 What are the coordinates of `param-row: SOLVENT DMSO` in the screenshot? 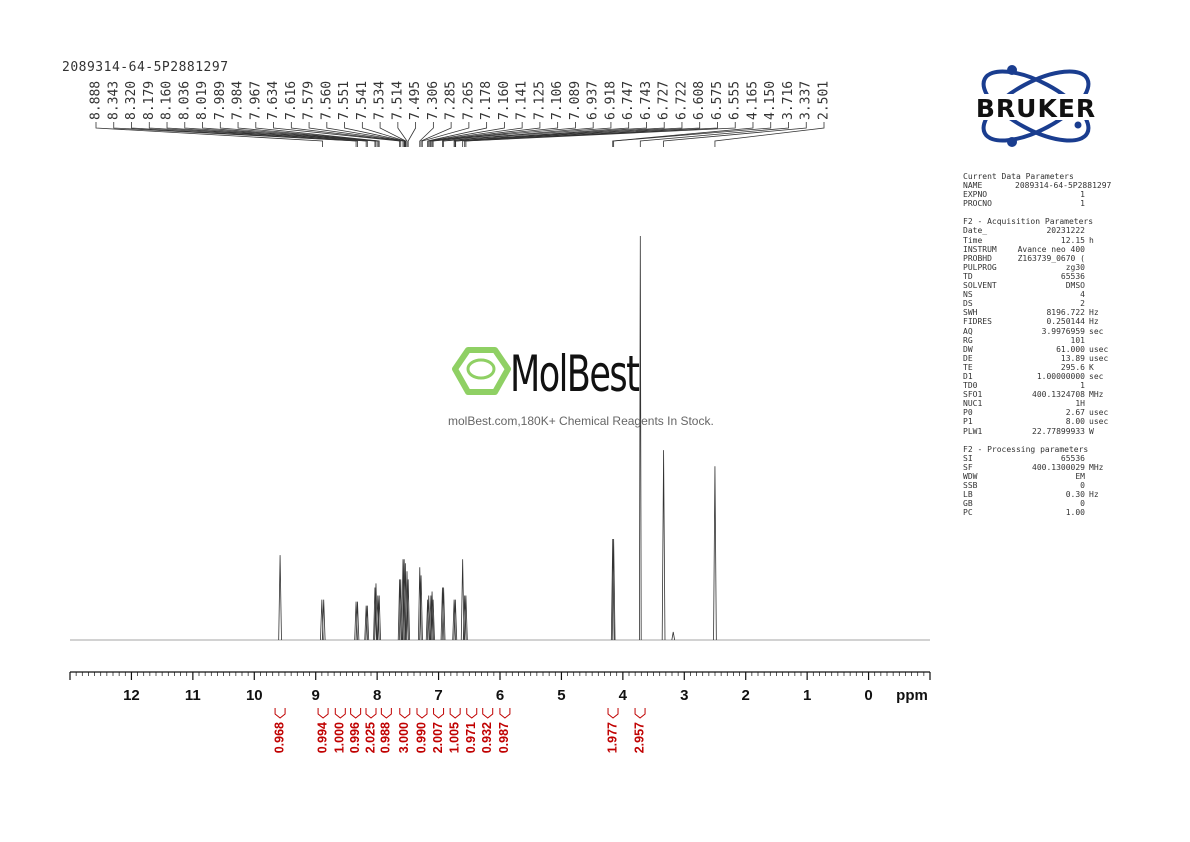 It's located at (1043, 285).